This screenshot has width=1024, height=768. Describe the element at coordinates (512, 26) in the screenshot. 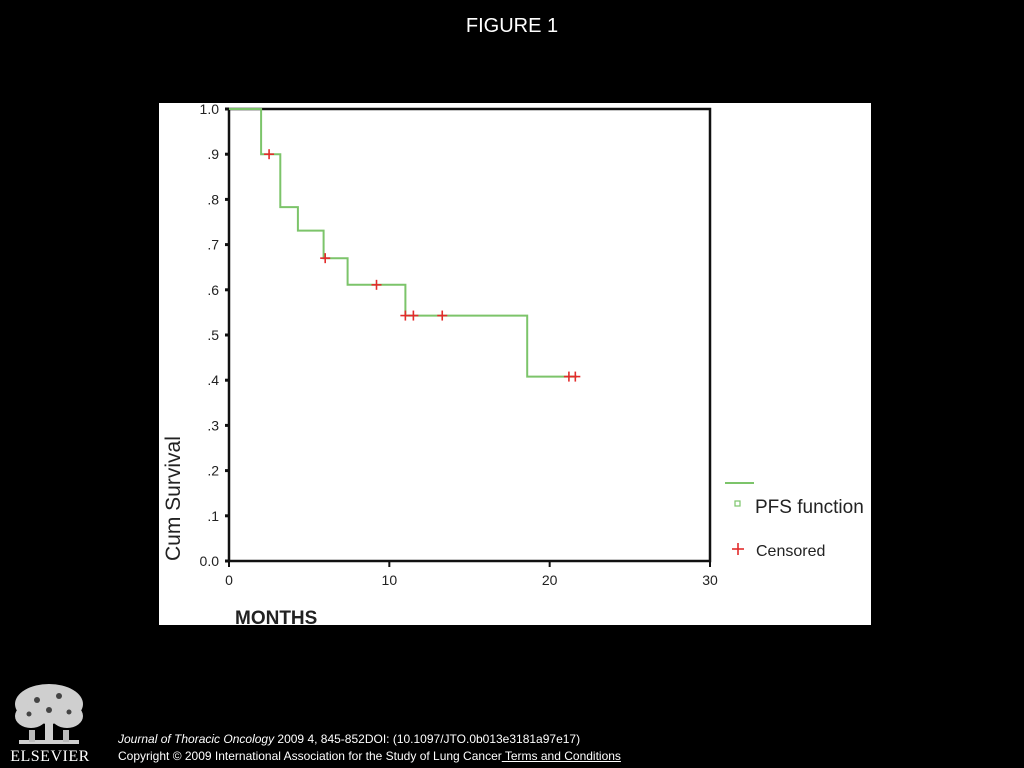

I see `figure-title: FIGURE 1` at that location.